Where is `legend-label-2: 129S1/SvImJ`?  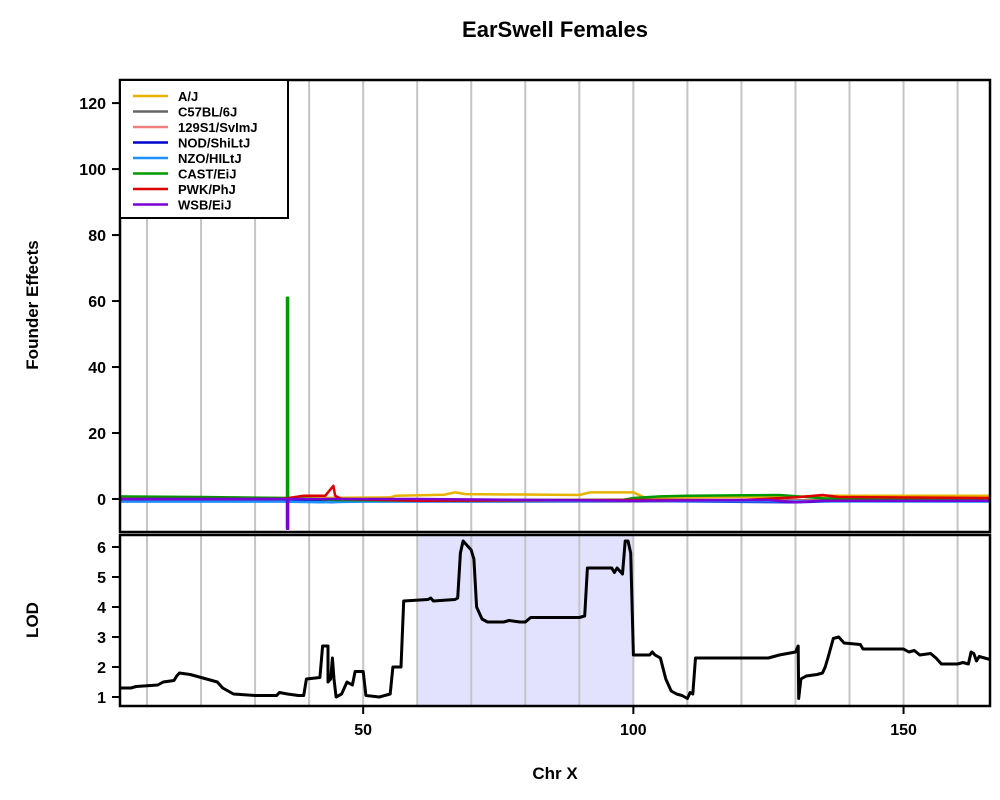
legend-label-2: 129S1/SvImJ is located at coordinates (218, 127).